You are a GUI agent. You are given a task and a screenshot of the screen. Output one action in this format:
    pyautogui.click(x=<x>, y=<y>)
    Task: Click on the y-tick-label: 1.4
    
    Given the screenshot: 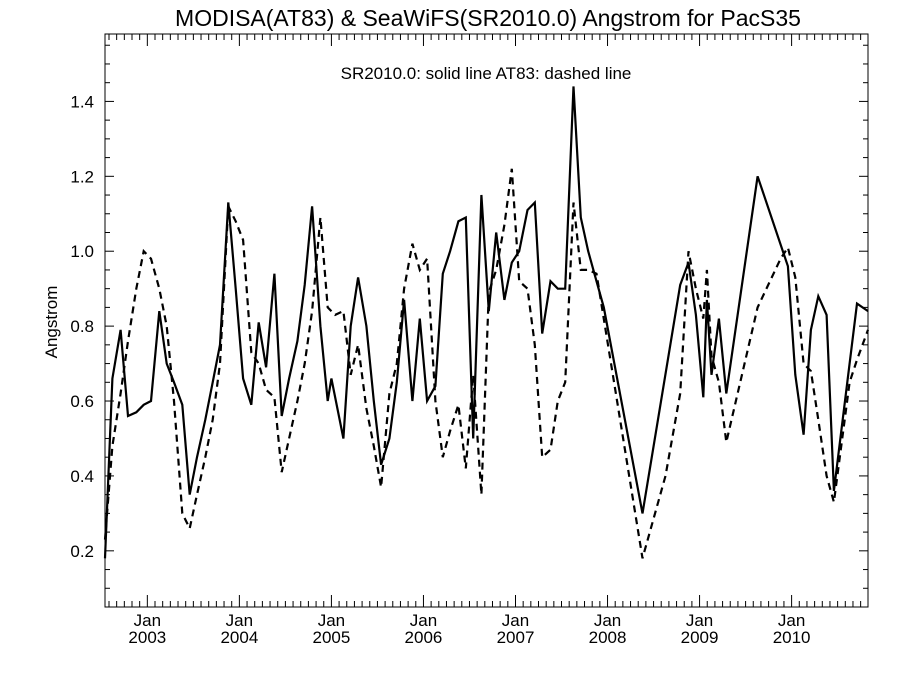 What is the action you would take?
    pyautogui.click(x=82, y=101)
    